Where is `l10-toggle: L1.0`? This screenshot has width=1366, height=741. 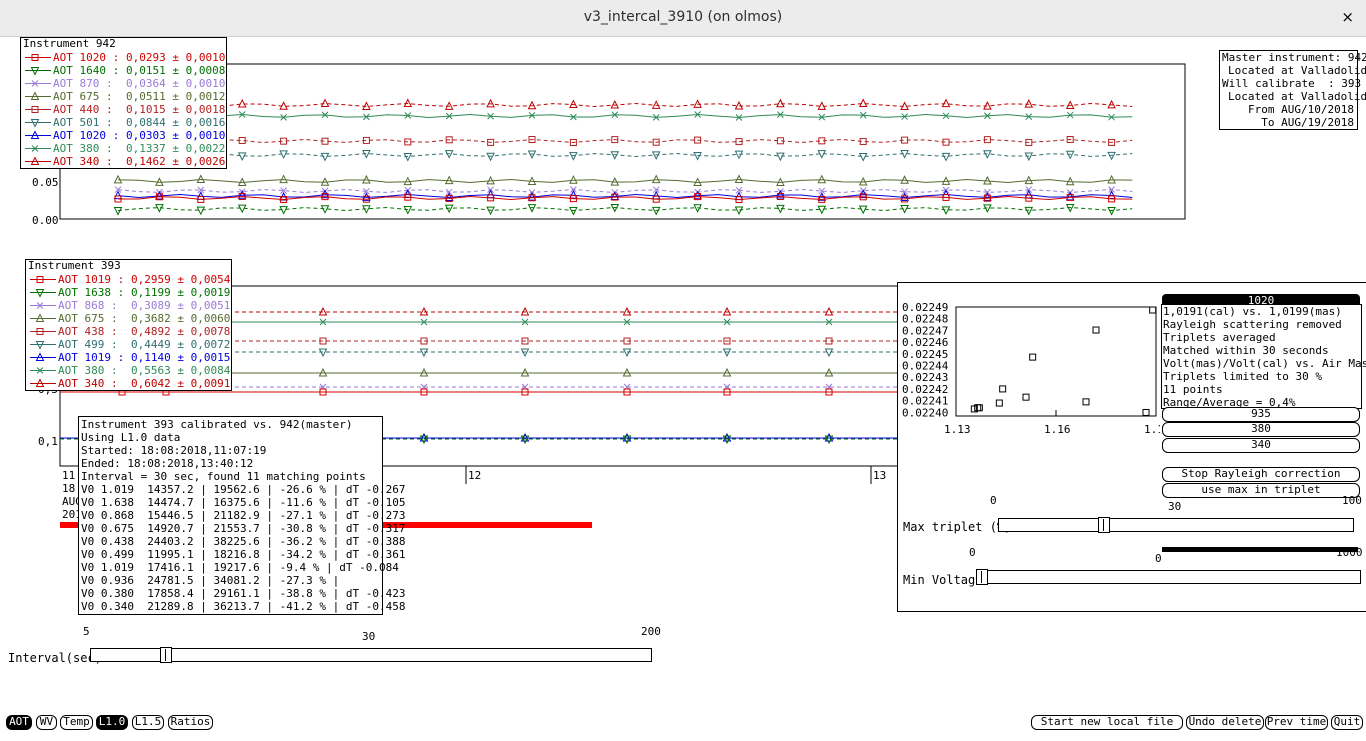 l10-toggle: L1.0 is located at coordinates (112, 722).